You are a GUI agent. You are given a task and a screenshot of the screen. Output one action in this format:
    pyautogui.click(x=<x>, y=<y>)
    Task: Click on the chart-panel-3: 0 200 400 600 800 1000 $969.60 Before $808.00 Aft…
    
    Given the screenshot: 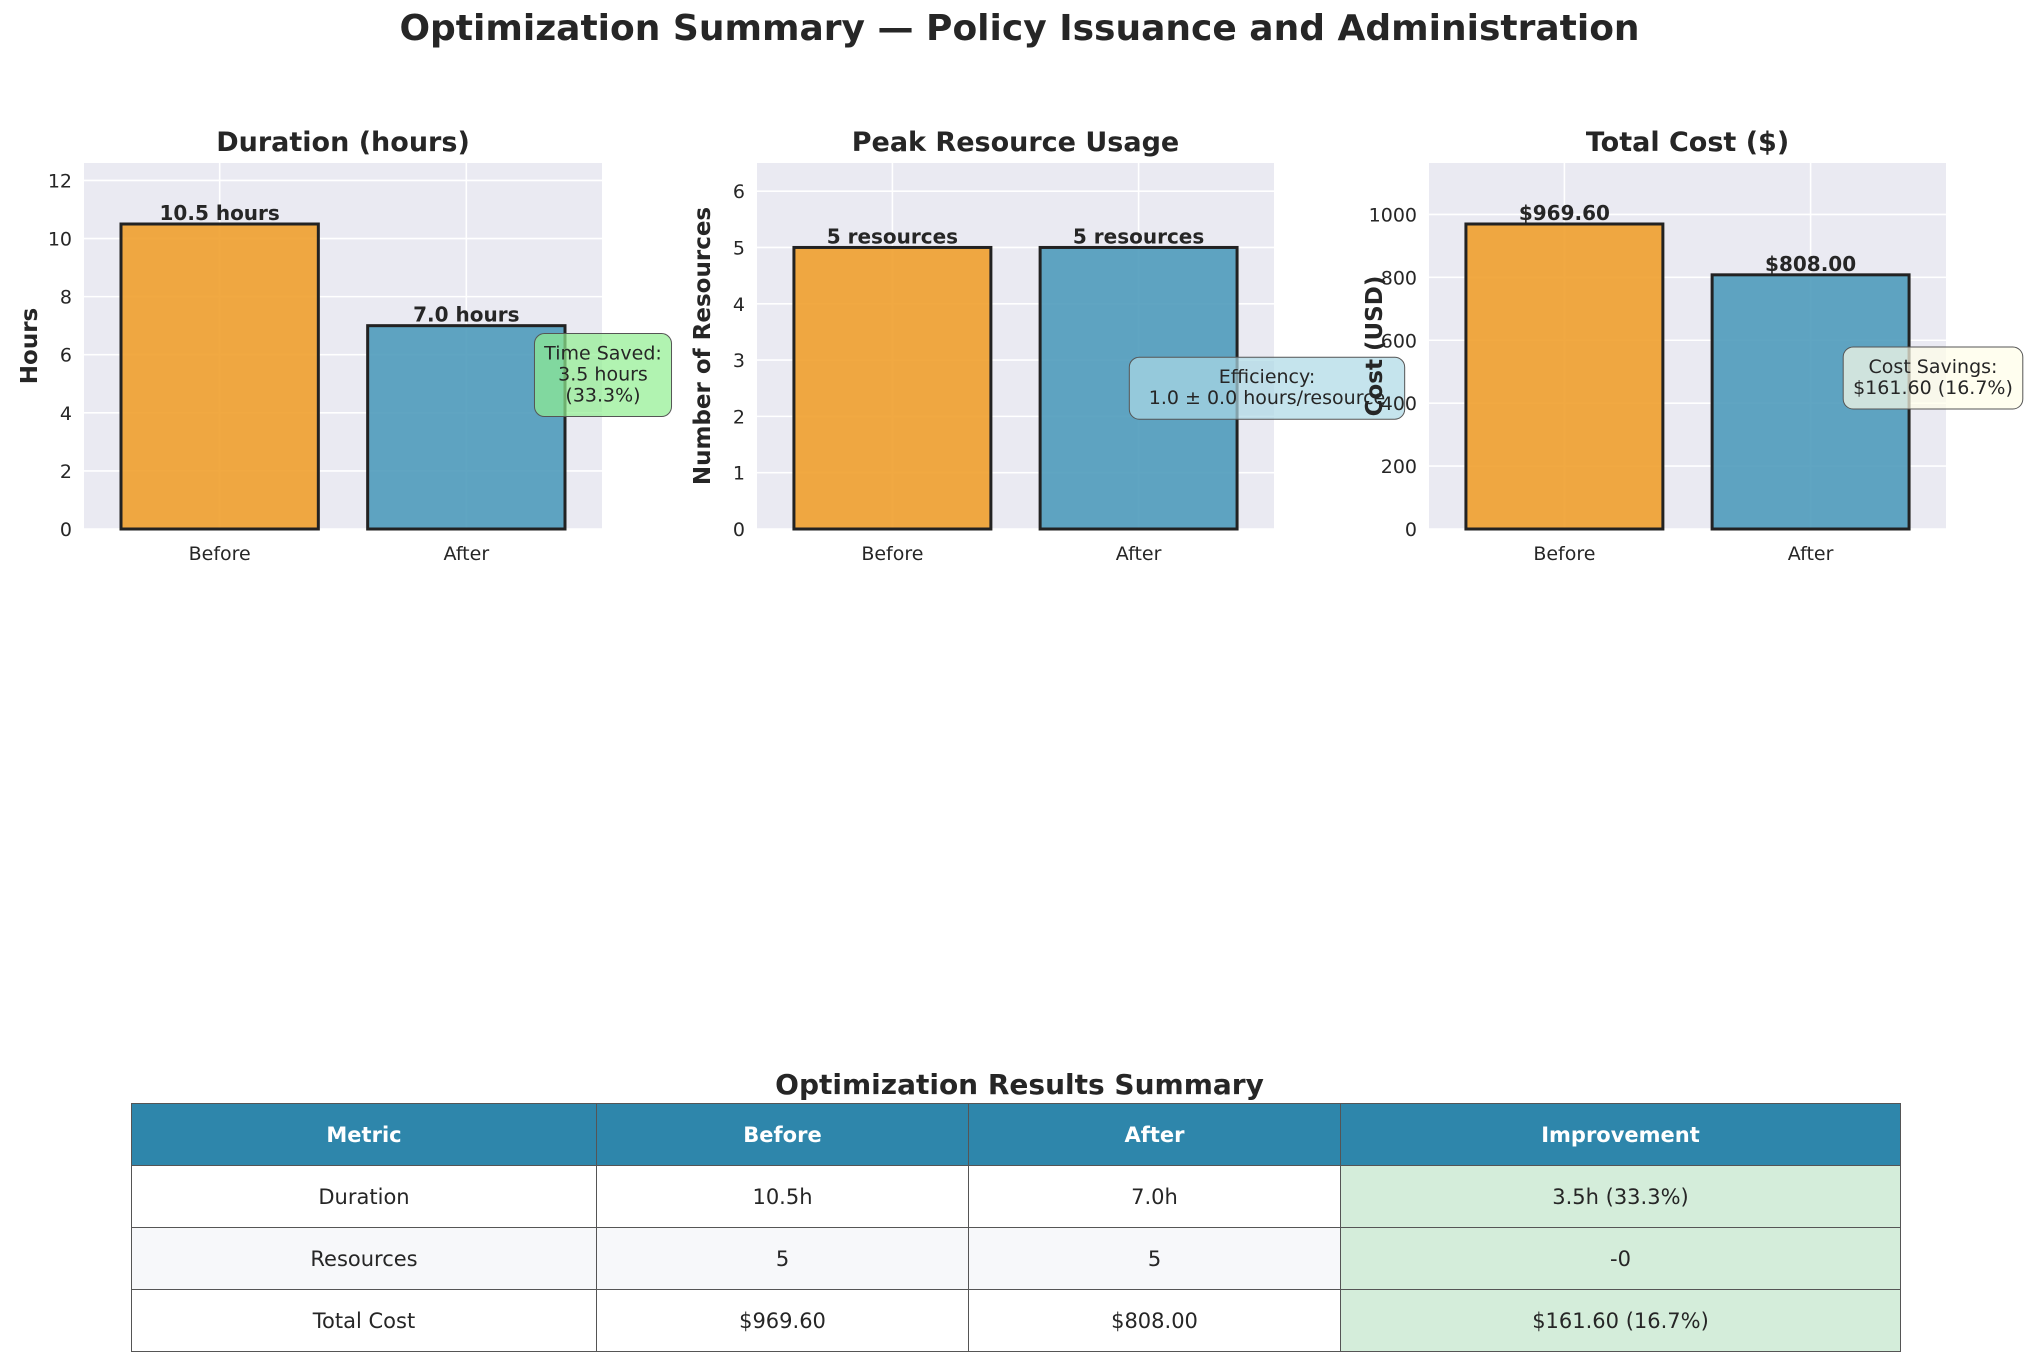 What is the action you would take?
    pyautogui.click(x=1693, y=346)
    